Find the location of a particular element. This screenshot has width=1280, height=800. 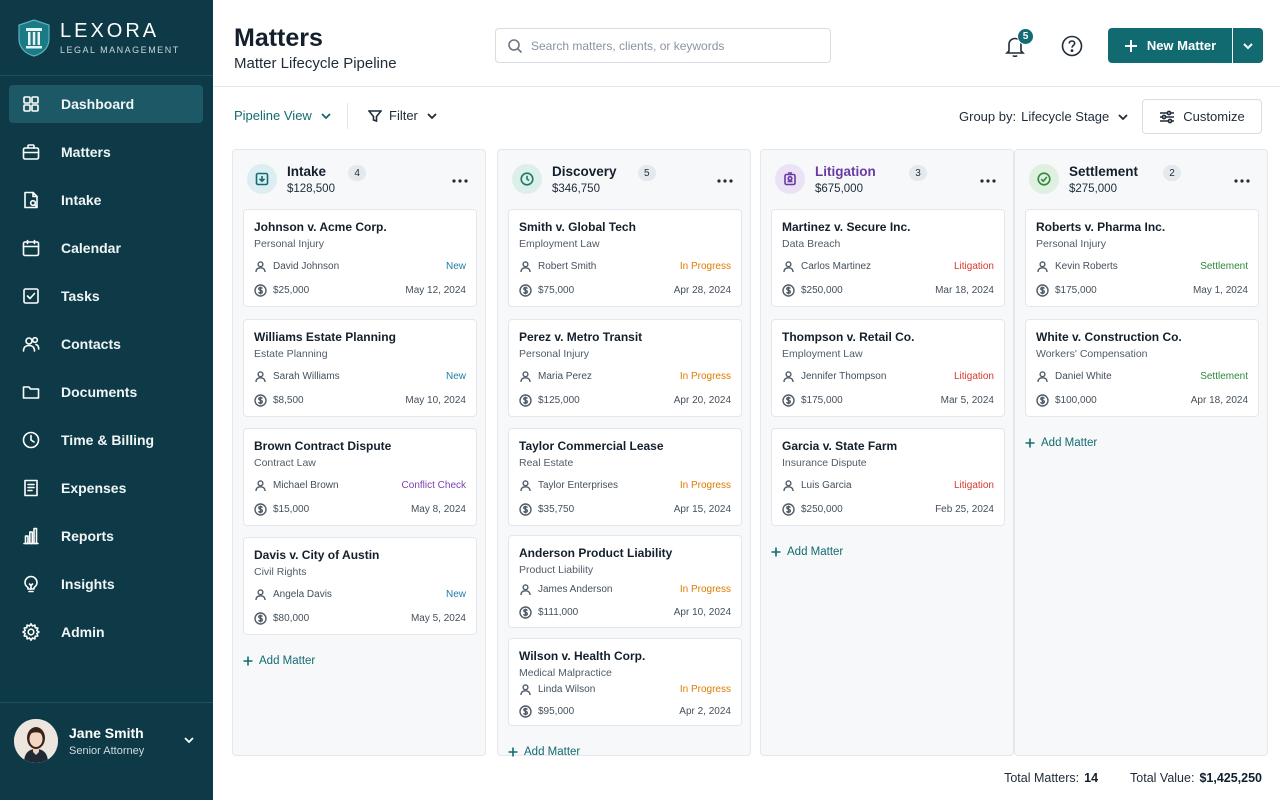

notifications-bell-icon is located at coordinates (1015, 46).